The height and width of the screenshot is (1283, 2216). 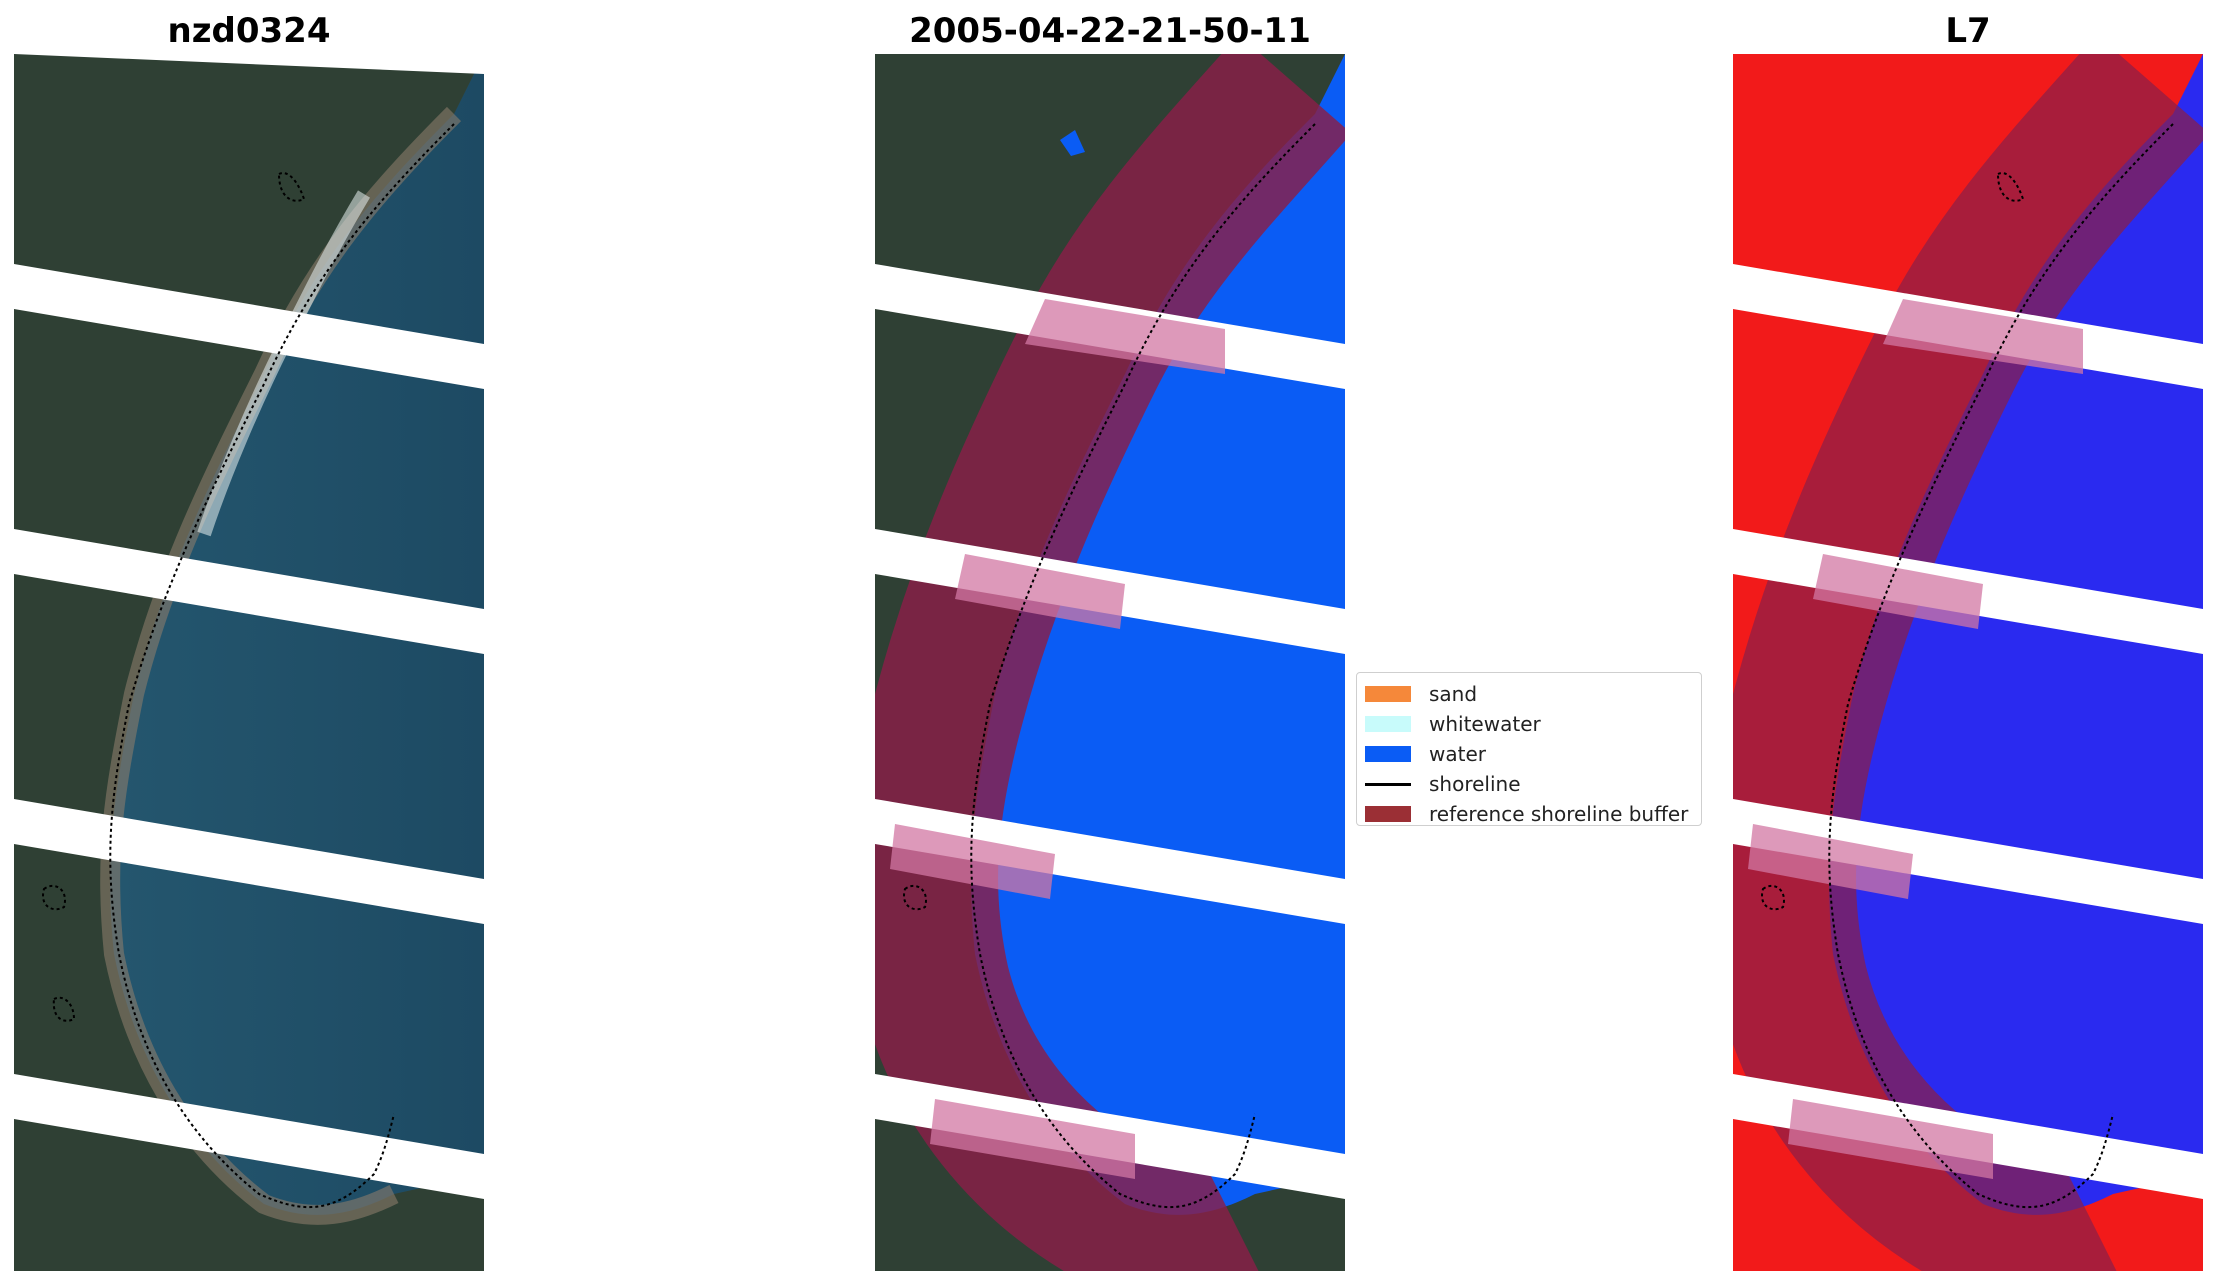 What do you see at coordinates (1529, 694) in the screenshot?
I see `legend-item-sand: sand` at bounding box center [1529, 694].